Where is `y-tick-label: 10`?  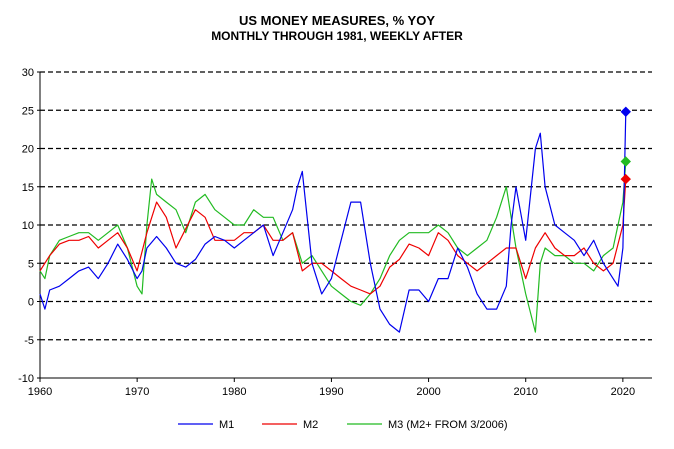 y-tick-label: 10 is located at coordinates (28, 226).